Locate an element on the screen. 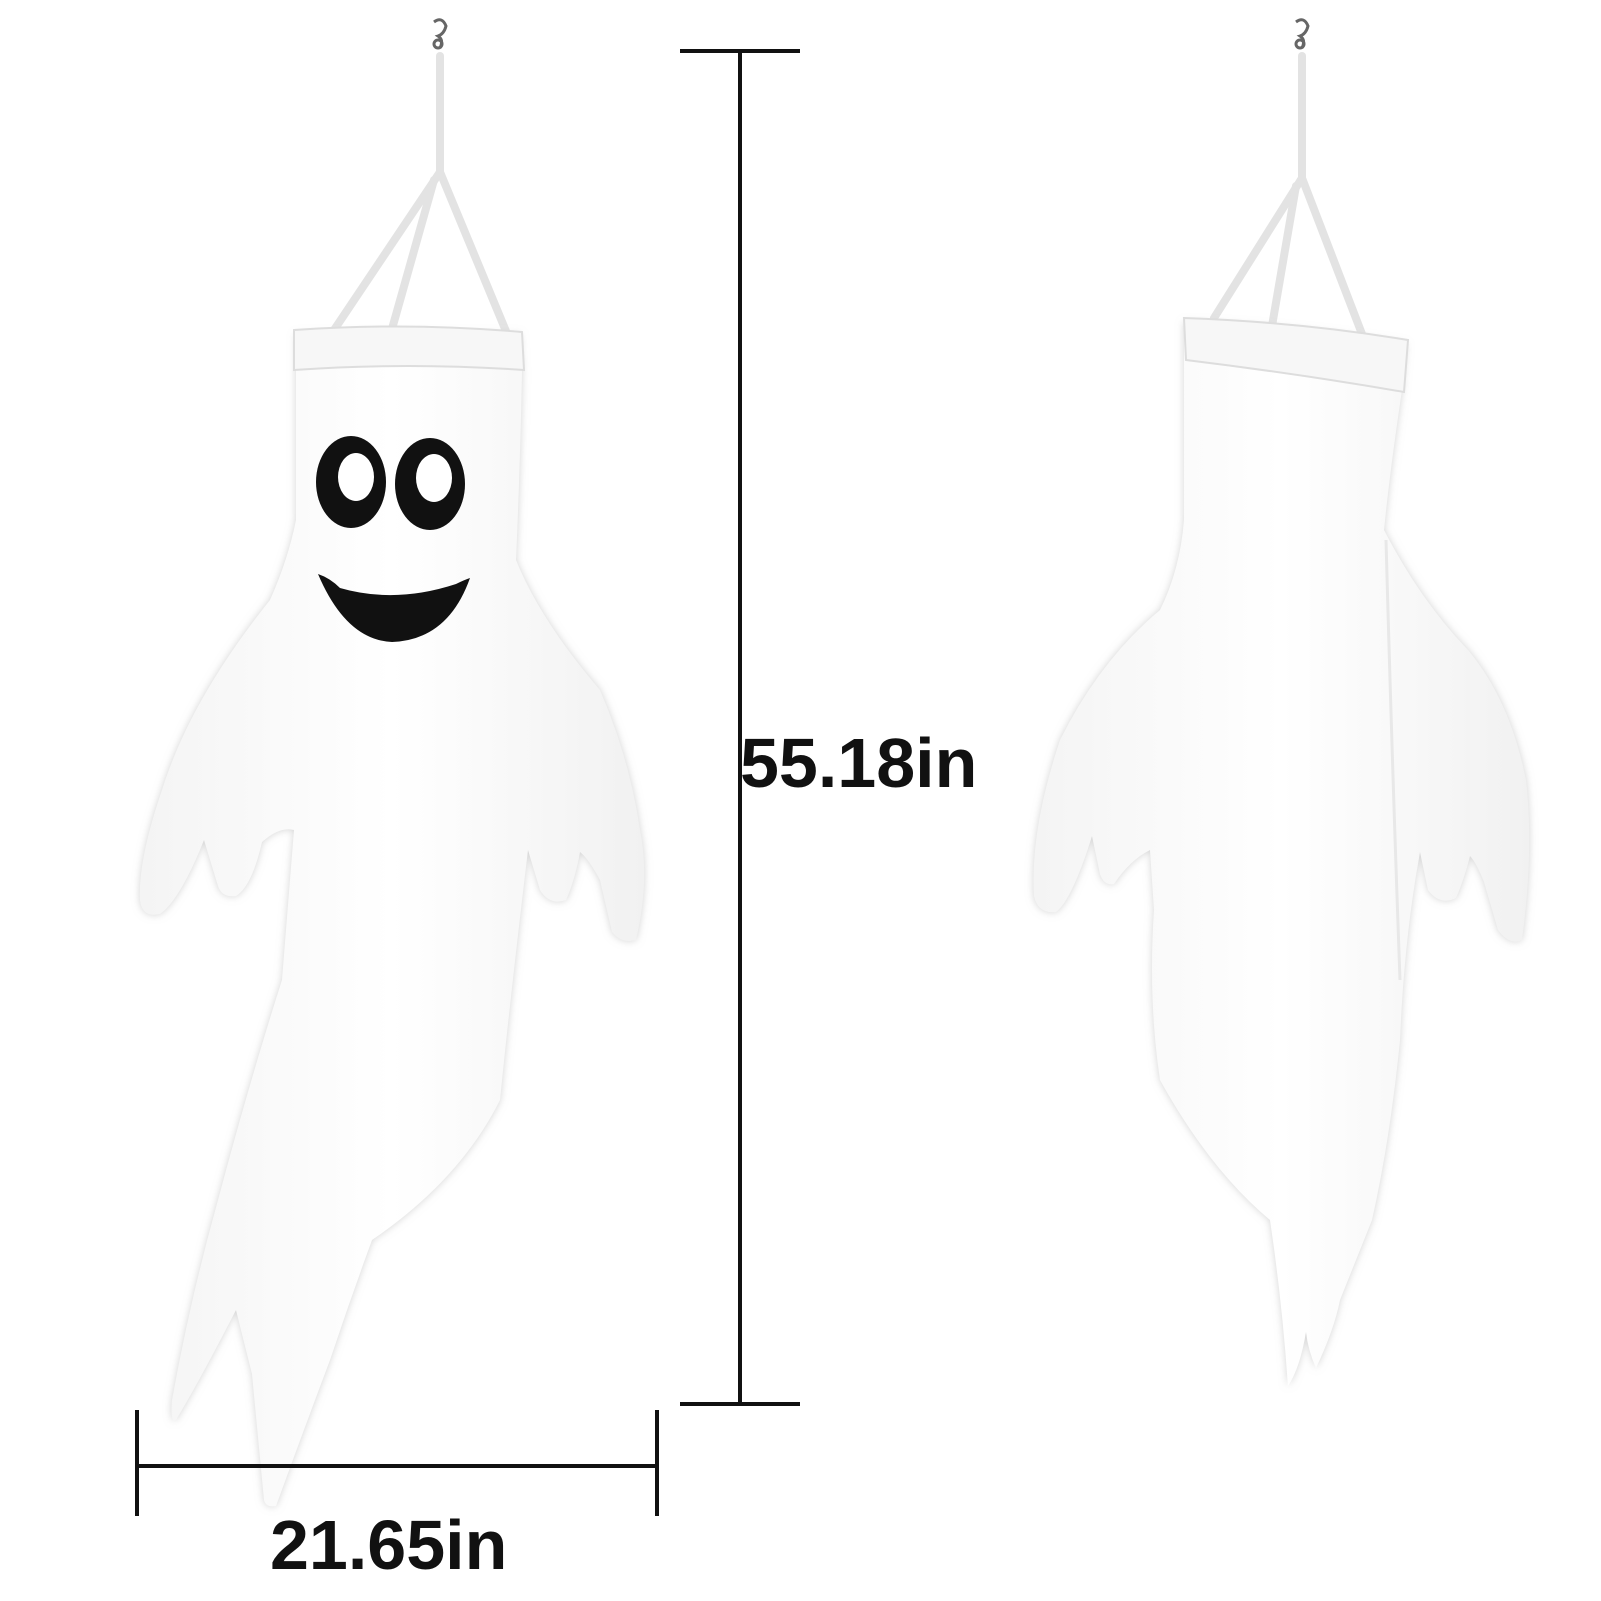  ghost-collar-front is located at coordinates (409, 348).